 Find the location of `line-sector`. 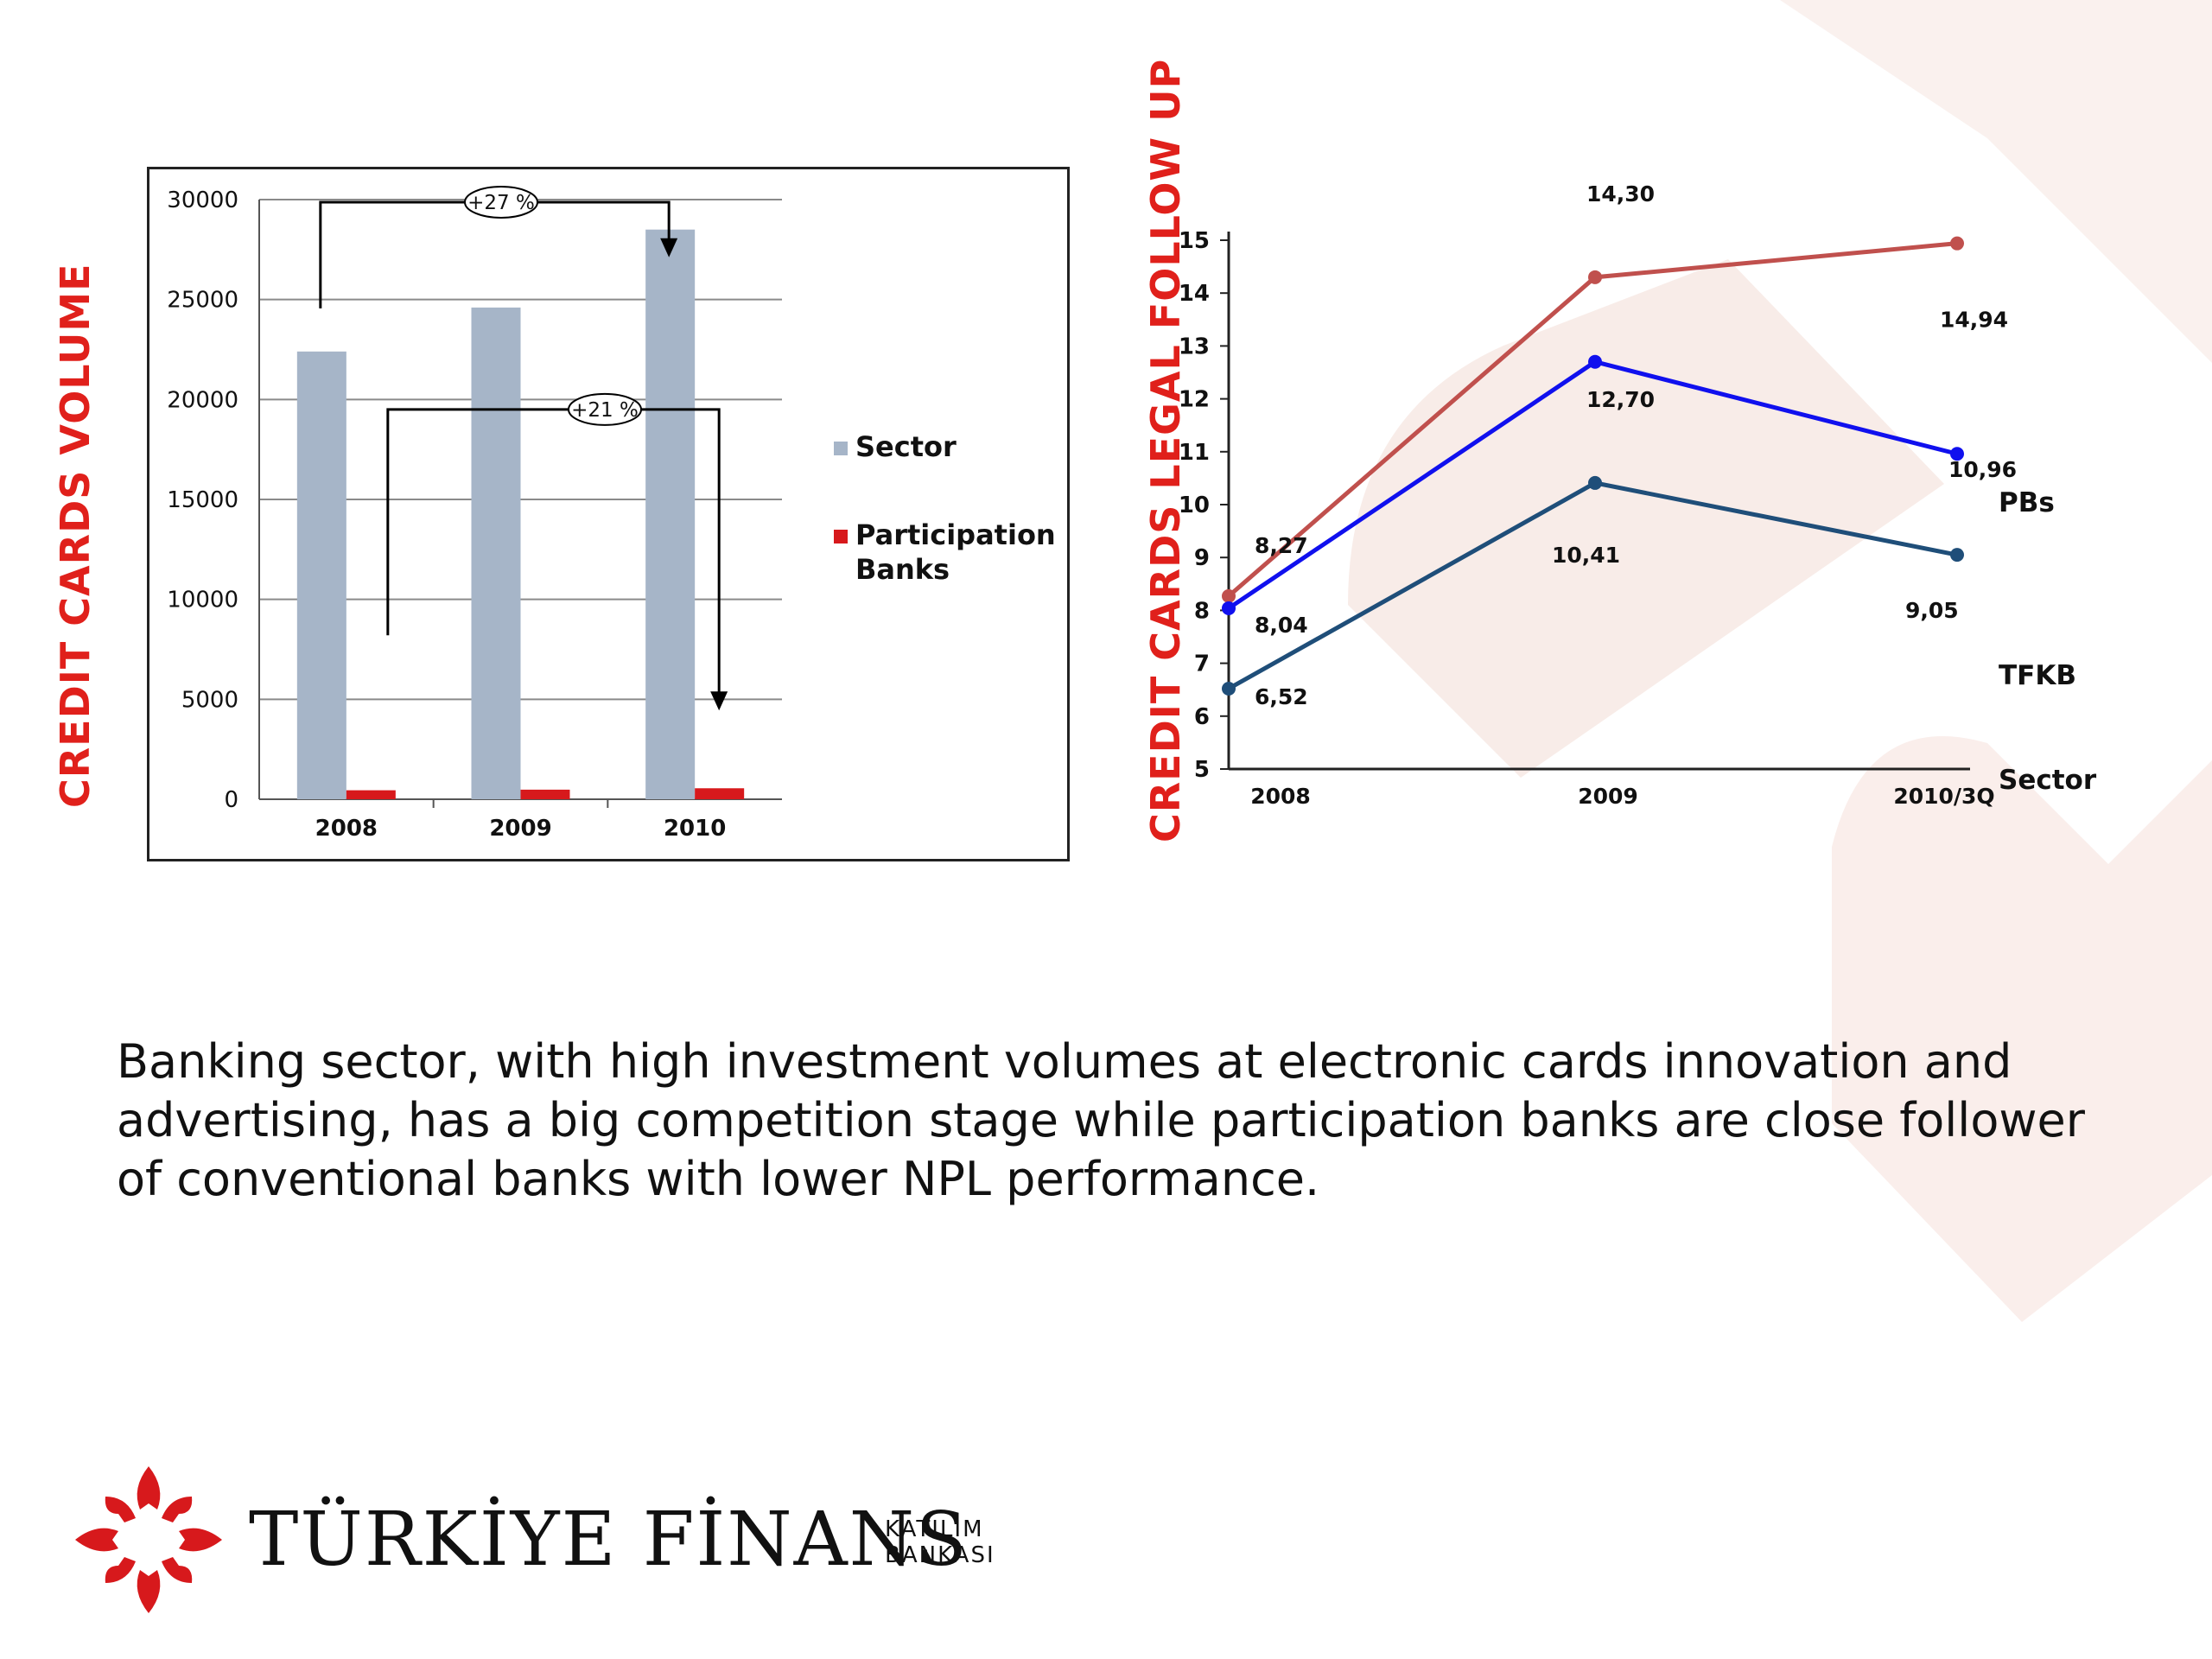

line-sector is located at coordinates (1592, 585).